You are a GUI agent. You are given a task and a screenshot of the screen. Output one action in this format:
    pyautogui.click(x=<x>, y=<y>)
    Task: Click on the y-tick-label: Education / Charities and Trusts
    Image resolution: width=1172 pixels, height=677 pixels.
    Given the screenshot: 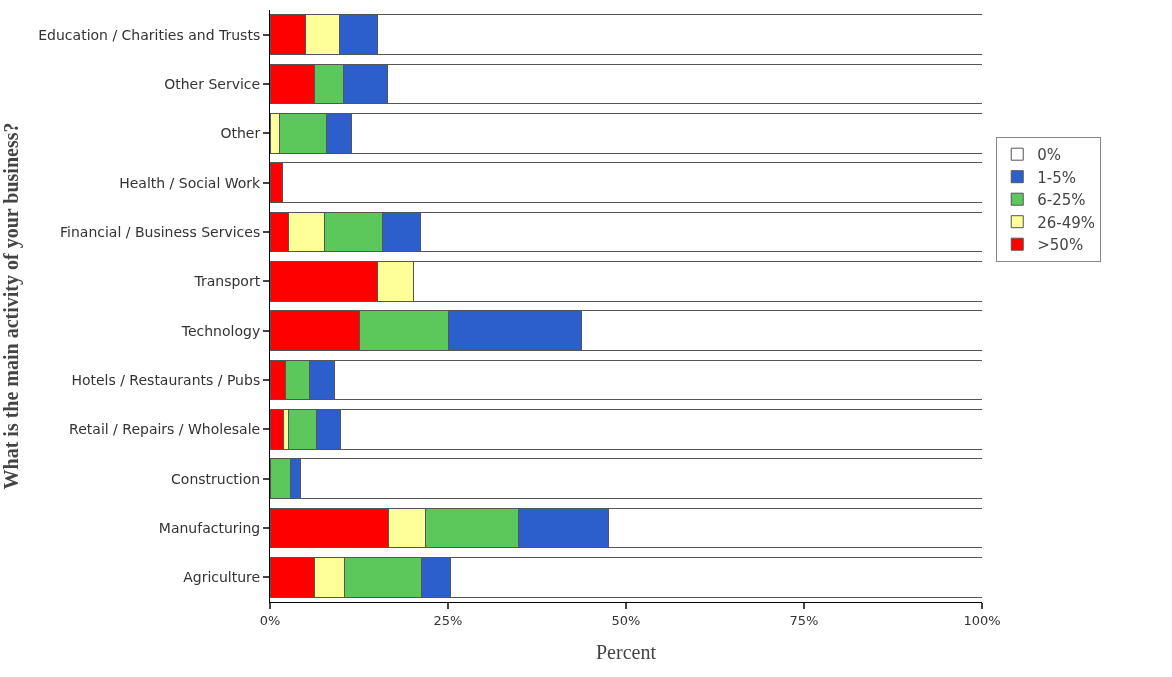 What is the action you would take?
    pyautogui.click(x=149, y=34)
    